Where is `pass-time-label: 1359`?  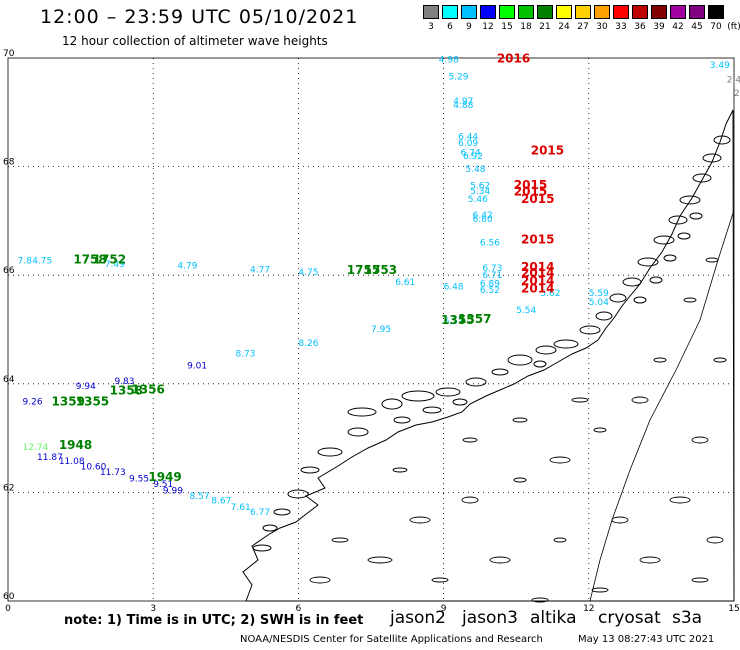
pass-time-label: 1359 is located at coordinates (68, 402).